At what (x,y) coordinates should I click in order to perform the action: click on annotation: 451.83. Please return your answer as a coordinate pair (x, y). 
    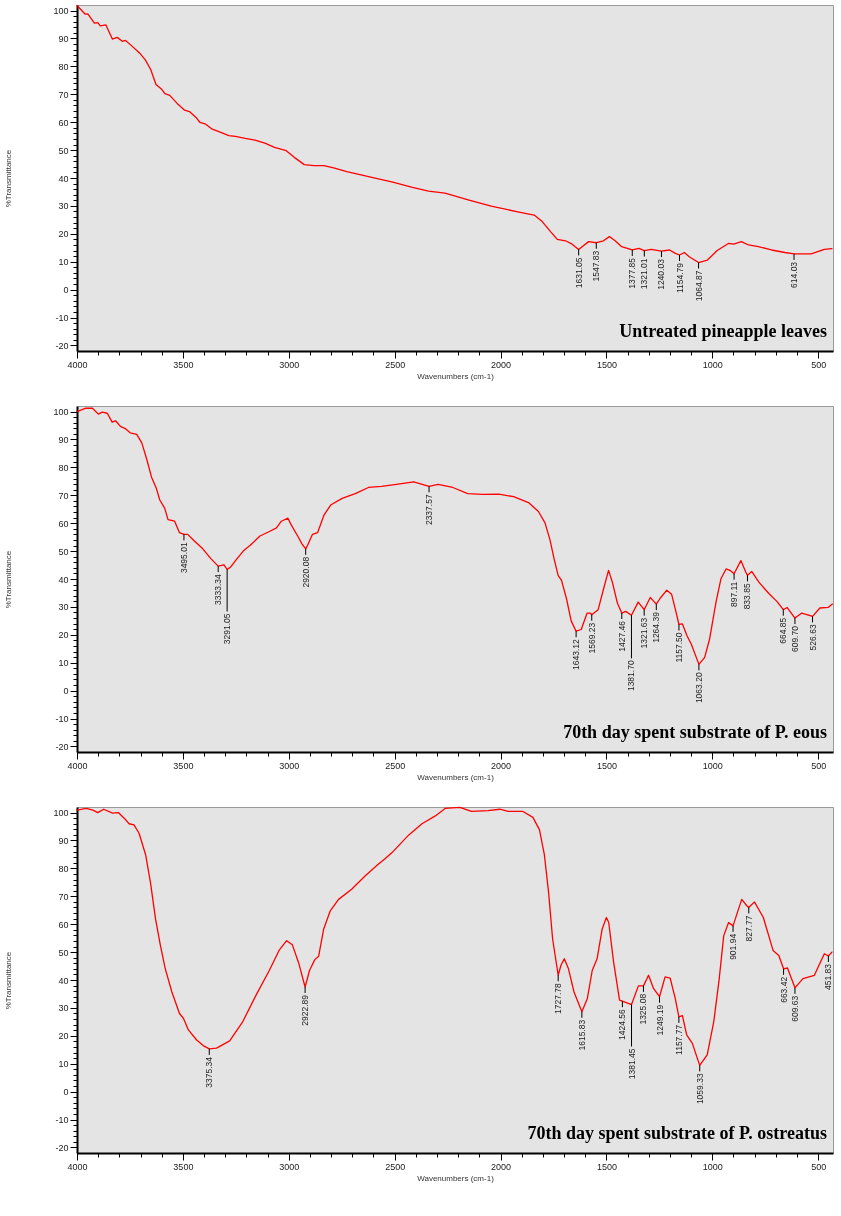
    Looking at the image, I should click on (828, 976).